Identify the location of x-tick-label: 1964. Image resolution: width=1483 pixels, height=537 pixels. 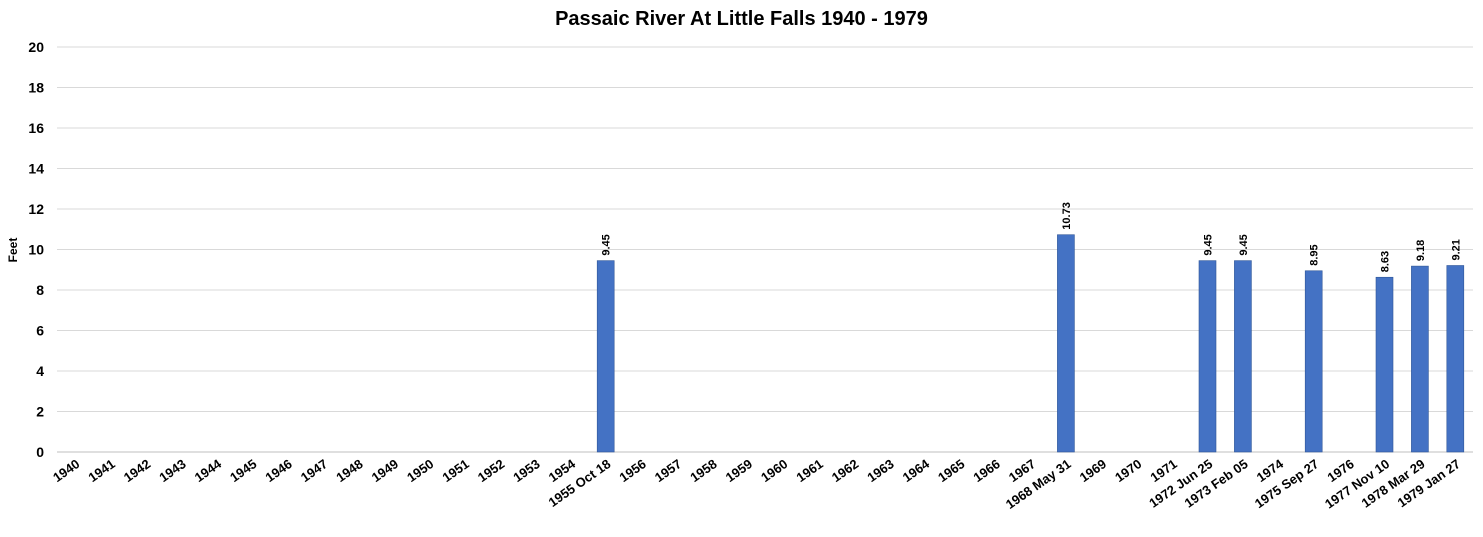
(916, 470).